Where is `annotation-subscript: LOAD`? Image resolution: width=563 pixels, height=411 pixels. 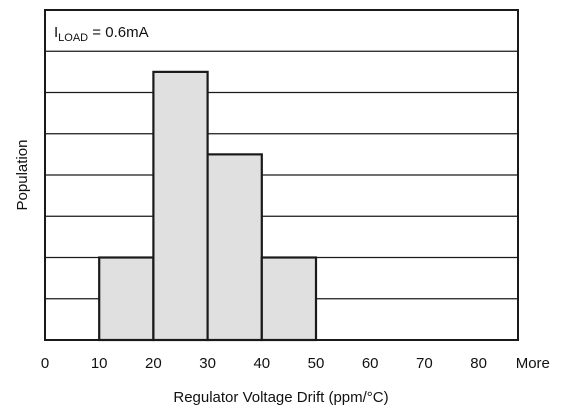
annotation-subscript: LOAD is located at coordinates (73, 38).